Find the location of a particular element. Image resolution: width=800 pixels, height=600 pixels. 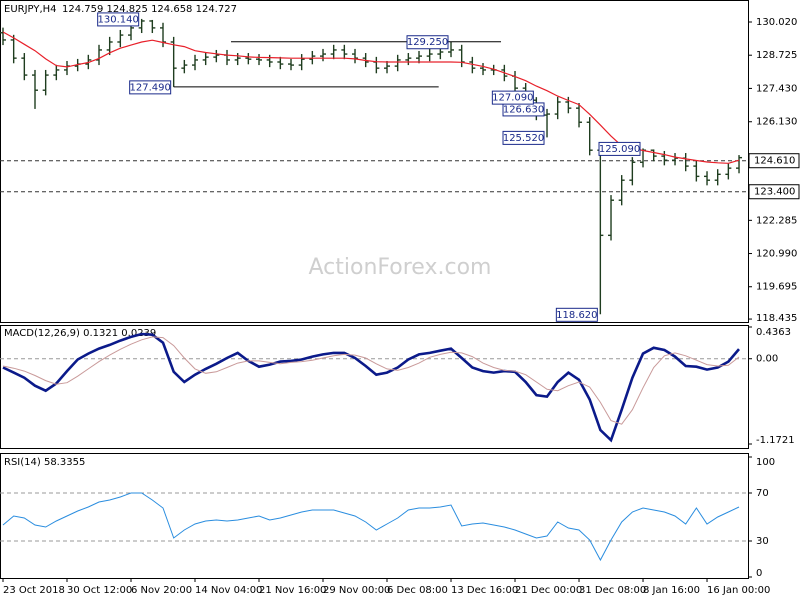

x-tick-label: 13 Dec 16:00 is located at coordinates (484, 590).